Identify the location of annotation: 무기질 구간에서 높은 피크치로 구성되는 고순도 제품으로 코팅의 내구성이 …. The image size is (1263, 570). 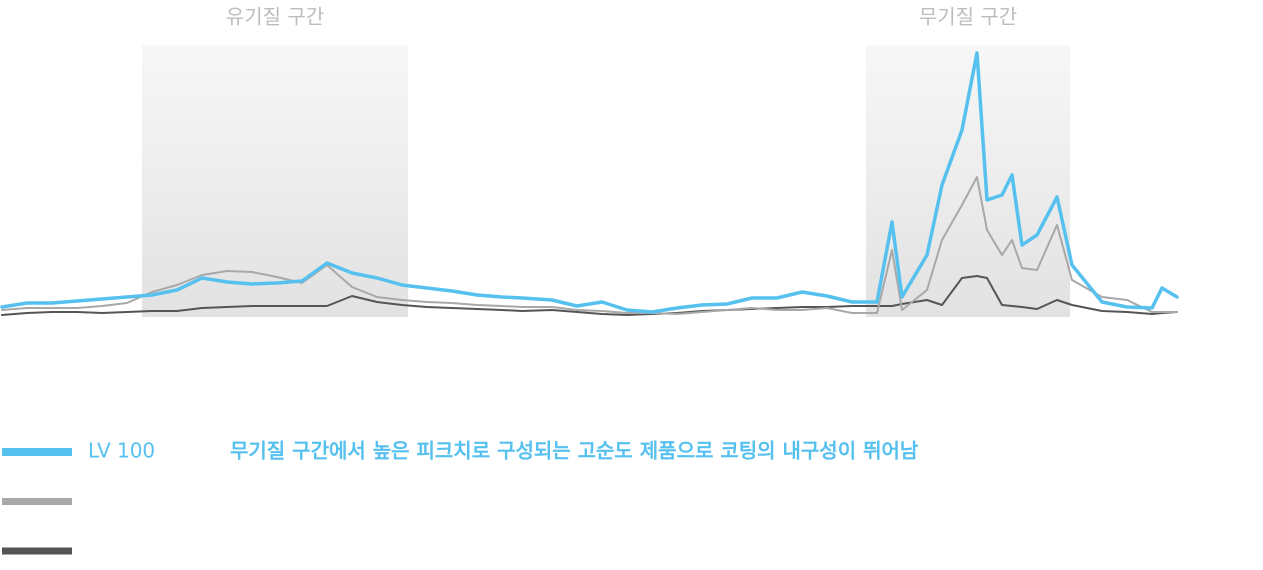
(574, 451).